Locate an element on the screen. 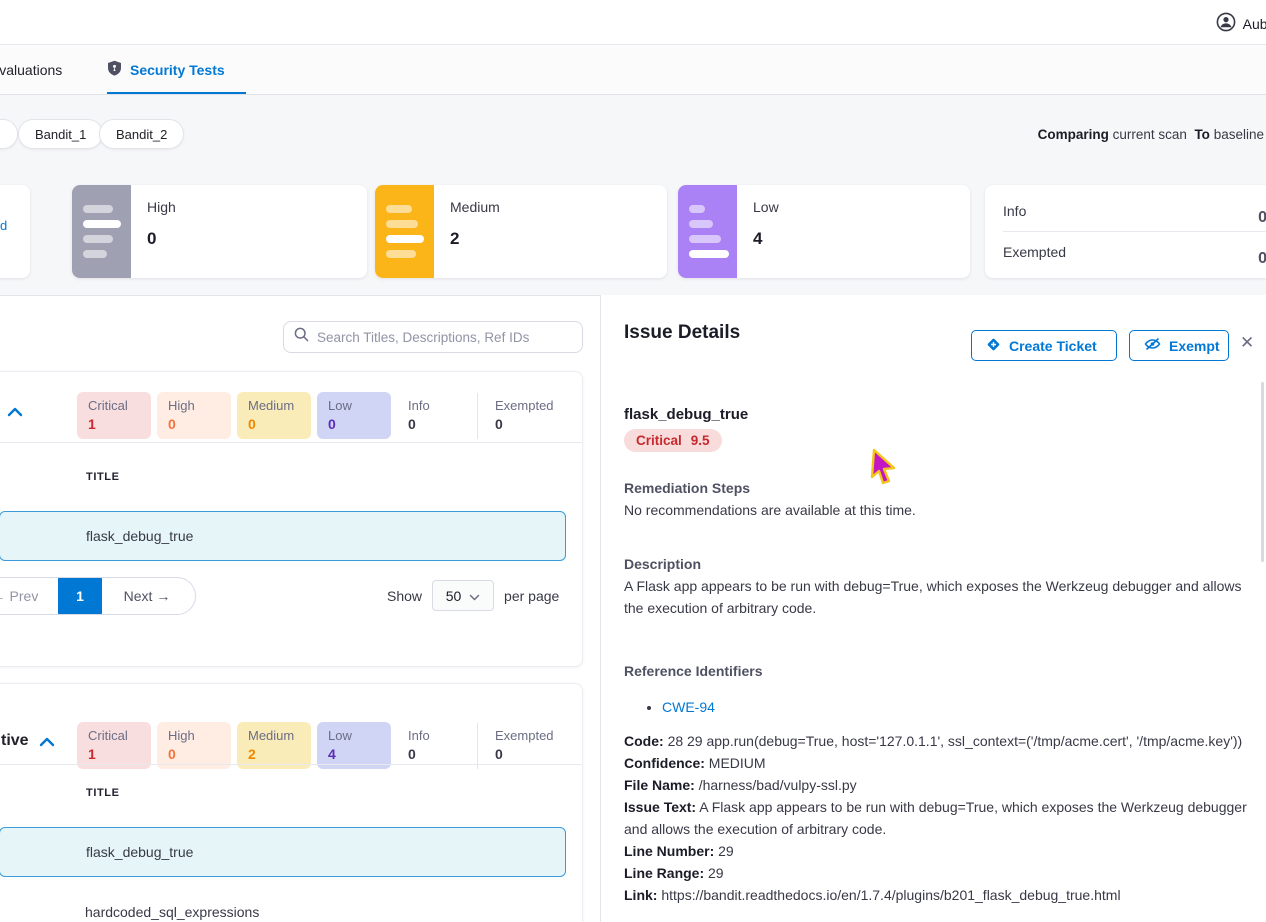 This screenshot has height=922, width=1266. top-bar: Aubre is located at coordinates (633, 22).